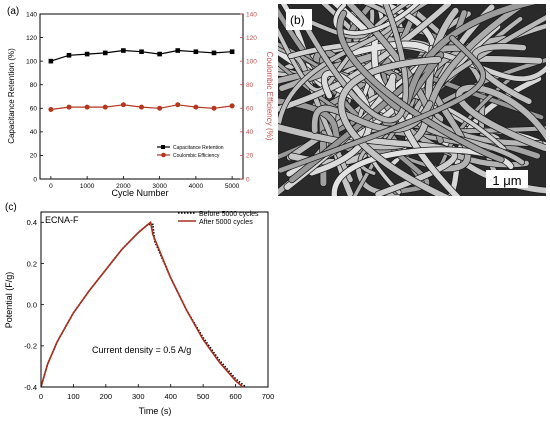 The height and width of the screenshot is (422, 550). What do you see at coordinates (141, 350) in the screenshot?
I see `panel-c-annotation: Current density = 0.5 A/g` at bounding box center [141, 350].